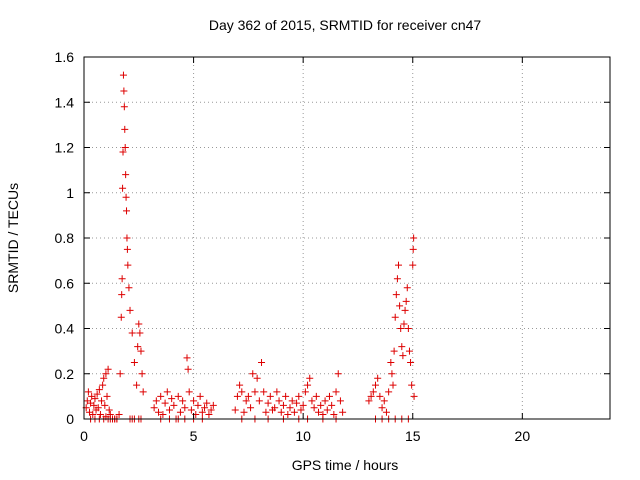 The width and height of the screenshot is (640, 480). I want to click on y-tick-label: 0.4, so click(65, 329).